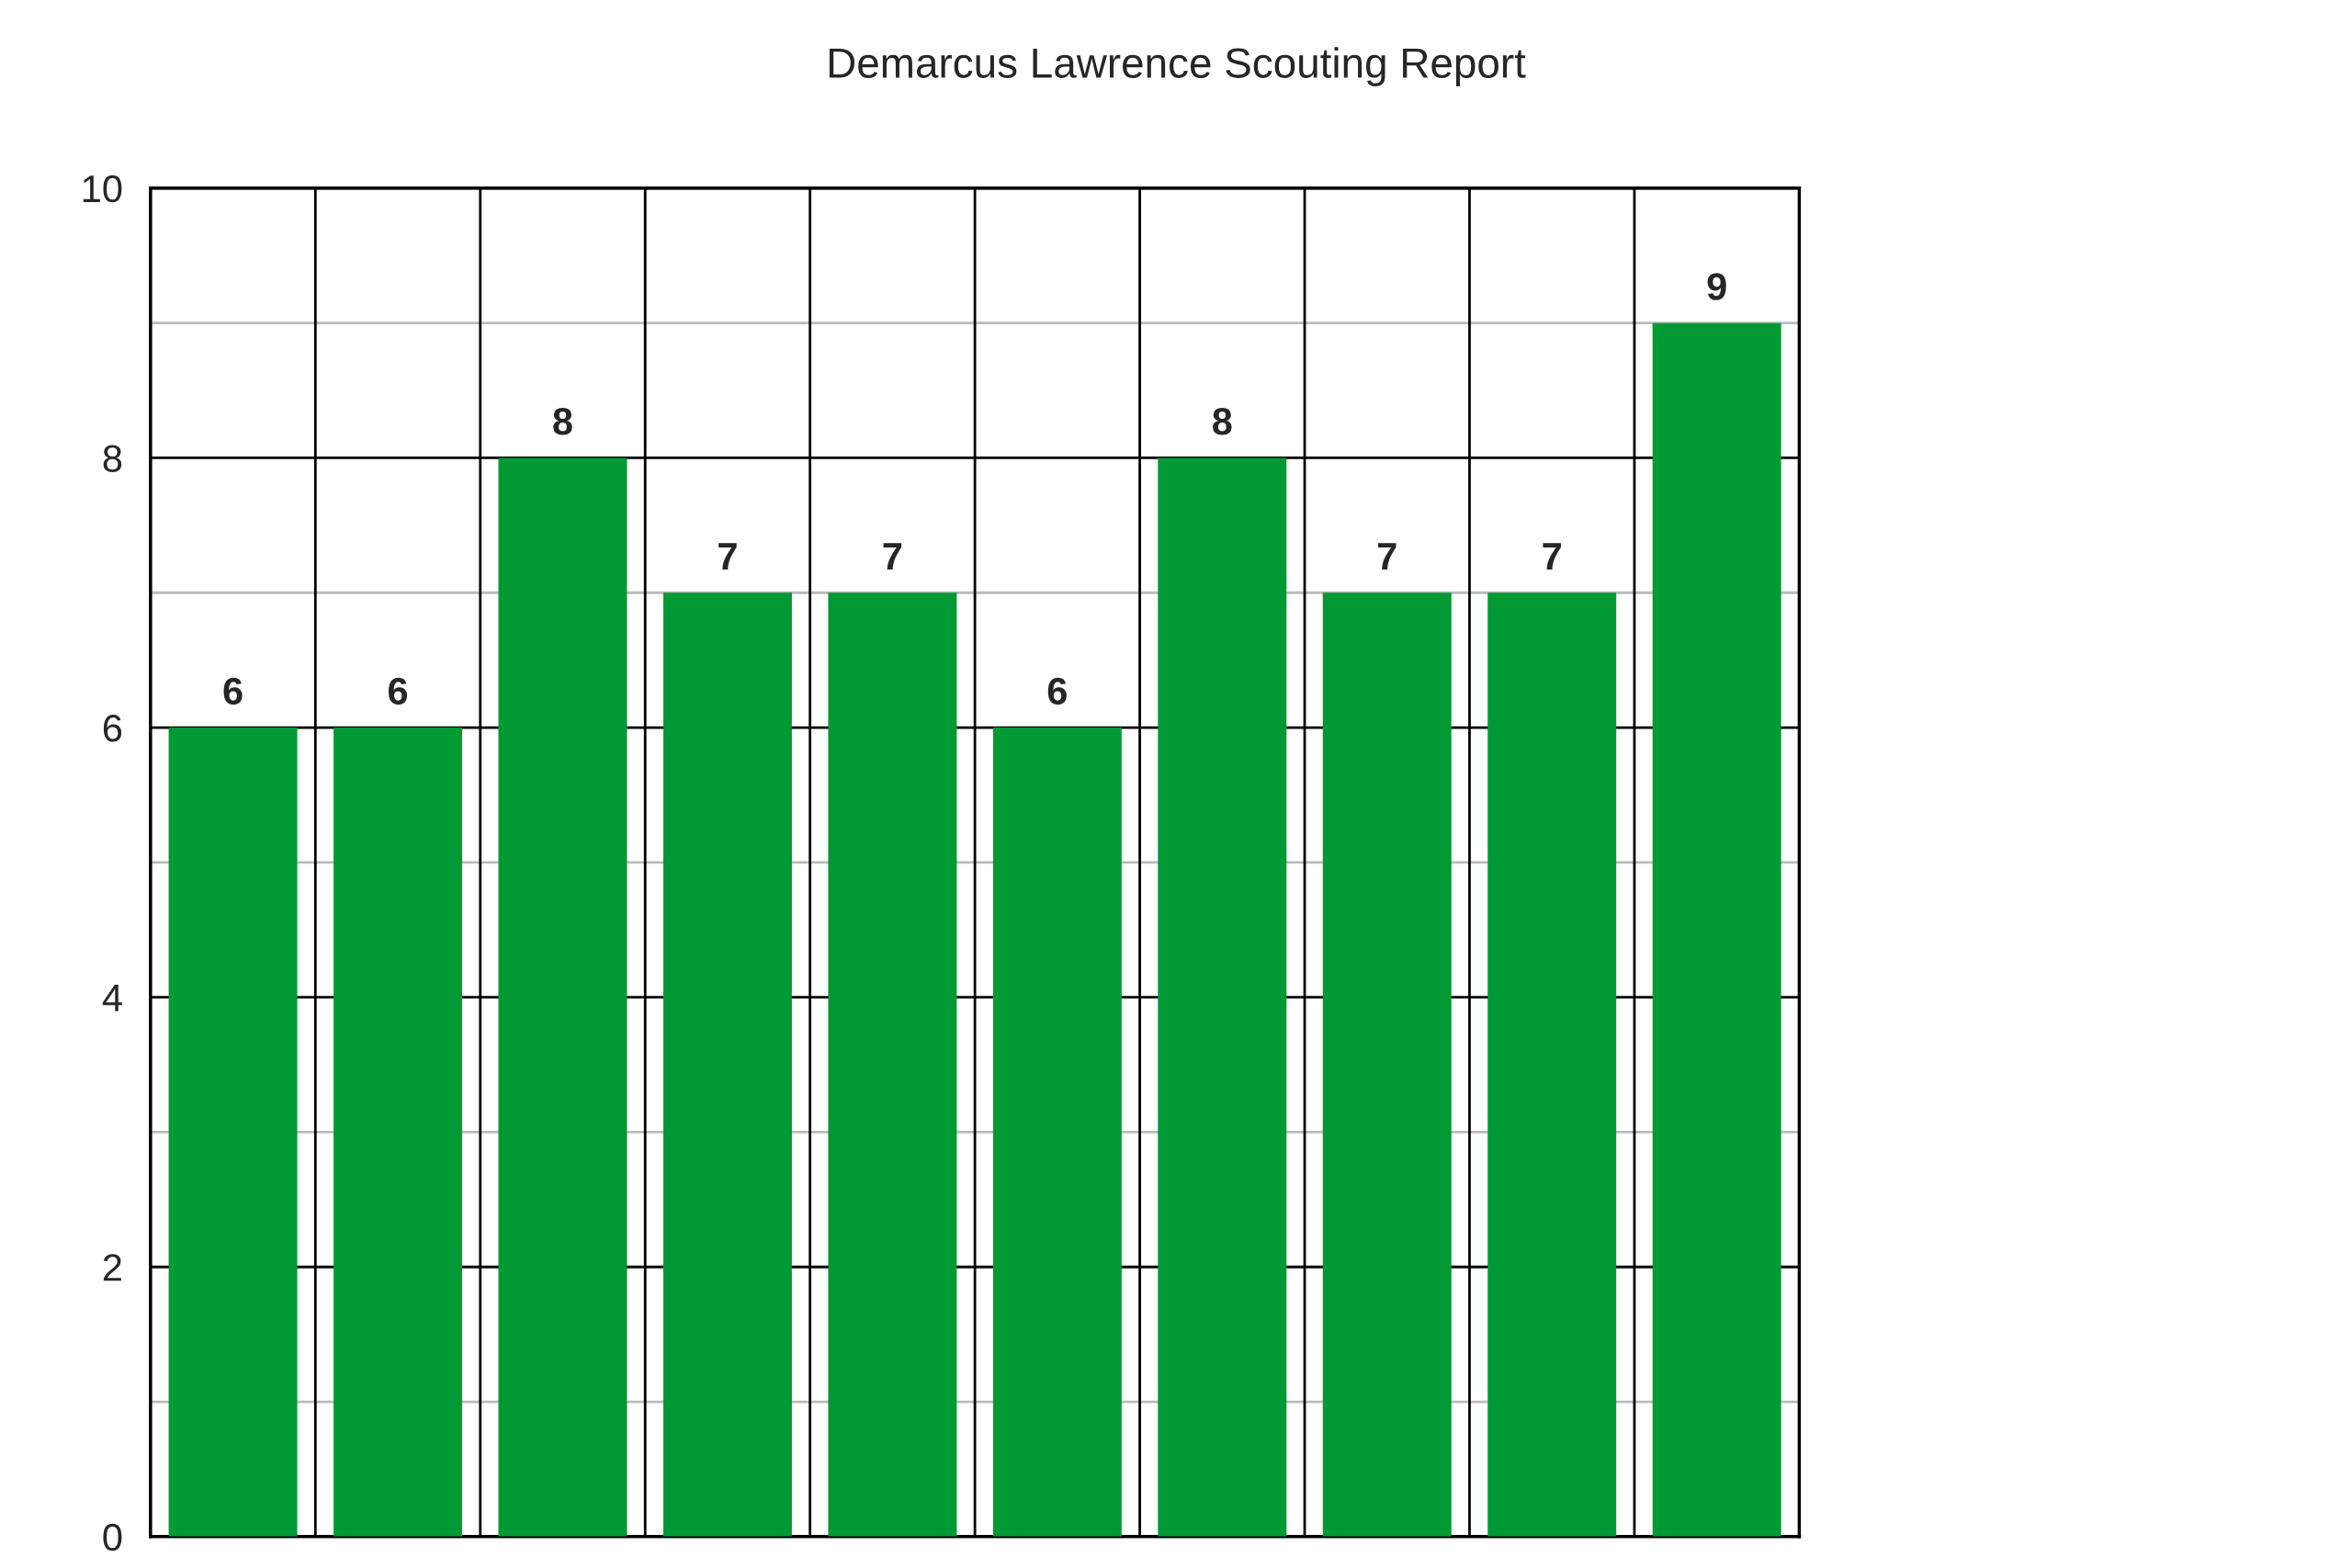 The height and width of the screenshot is (1568, 2352). I want to click on y-tick-label: 4, so click(112, 998).